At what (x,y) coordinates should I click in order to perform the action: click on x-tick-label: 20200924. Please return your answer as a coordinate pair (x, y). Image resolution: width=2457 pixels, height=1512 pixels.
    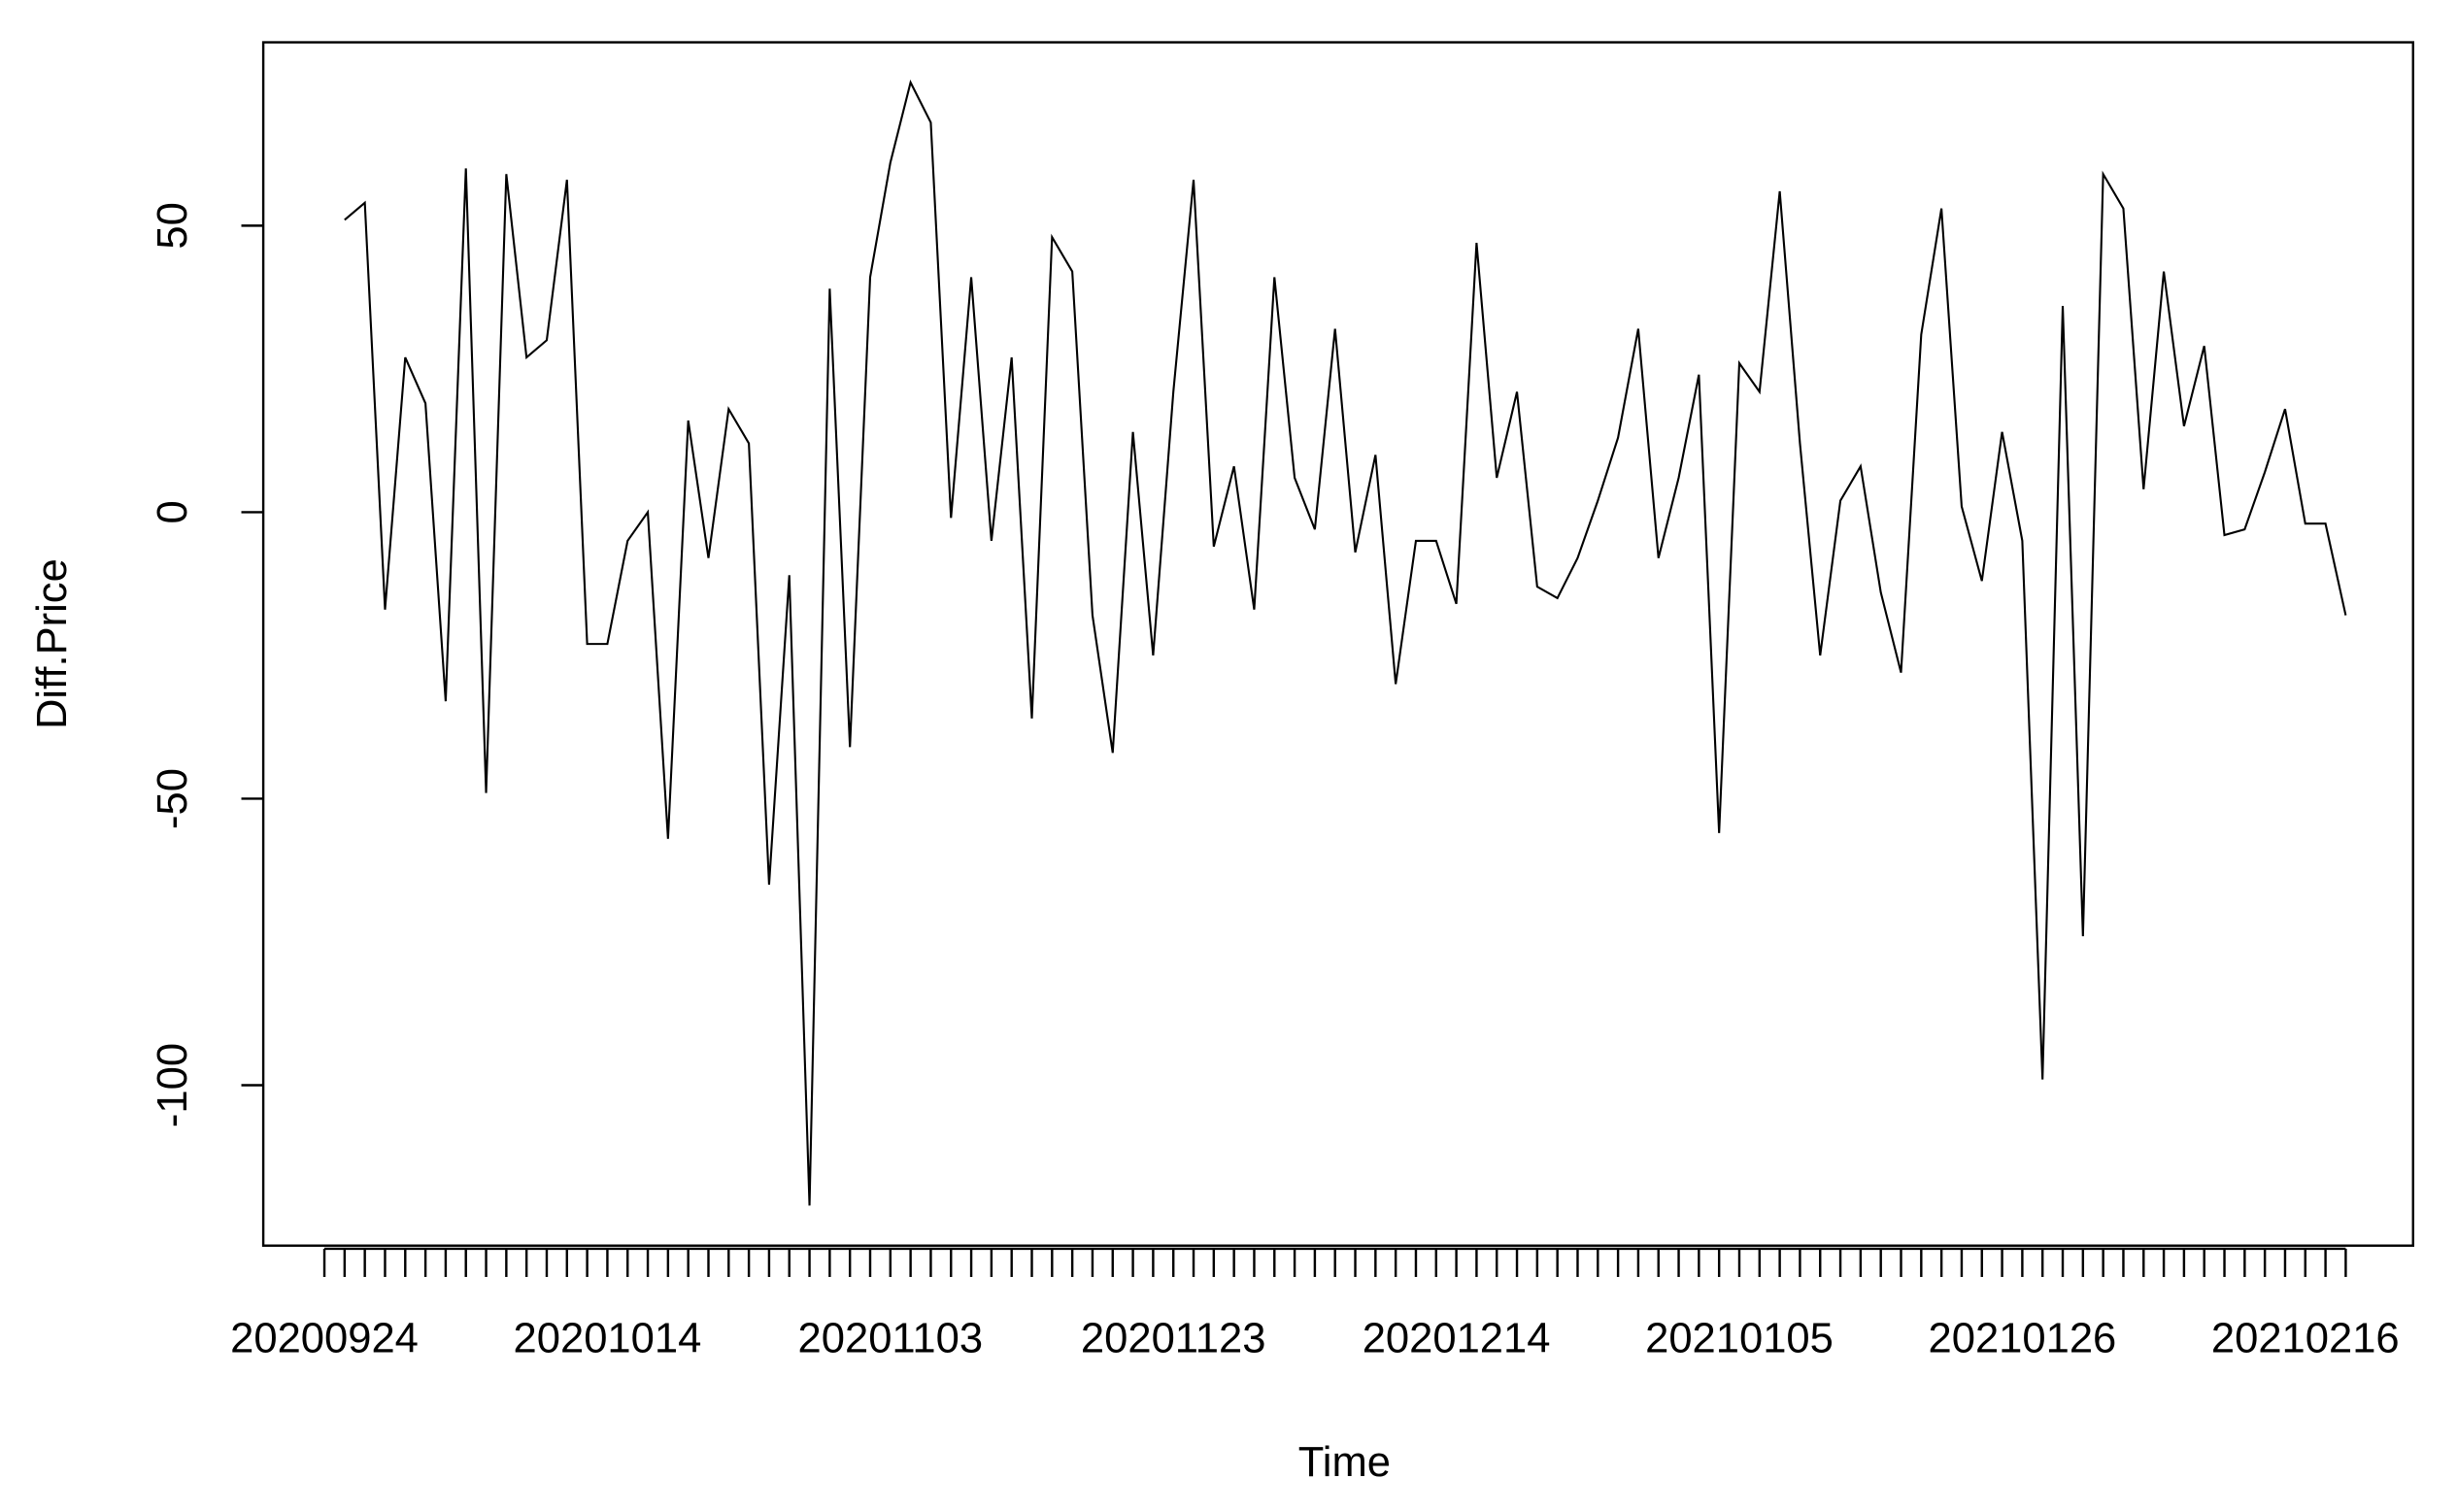
    Looking at the image, I should click on (324, 1339).